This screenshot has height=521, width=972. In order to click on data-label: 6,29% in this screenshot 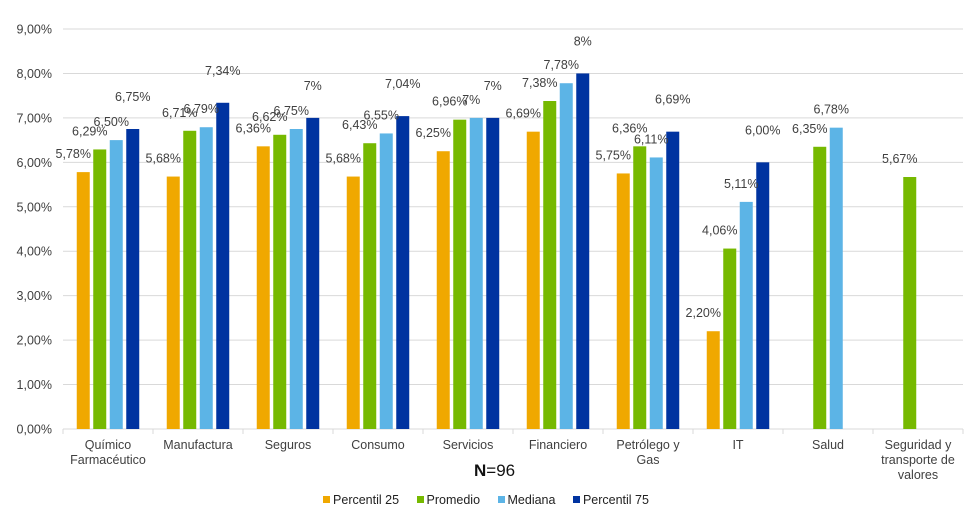, I will do `click(89, 131)`.